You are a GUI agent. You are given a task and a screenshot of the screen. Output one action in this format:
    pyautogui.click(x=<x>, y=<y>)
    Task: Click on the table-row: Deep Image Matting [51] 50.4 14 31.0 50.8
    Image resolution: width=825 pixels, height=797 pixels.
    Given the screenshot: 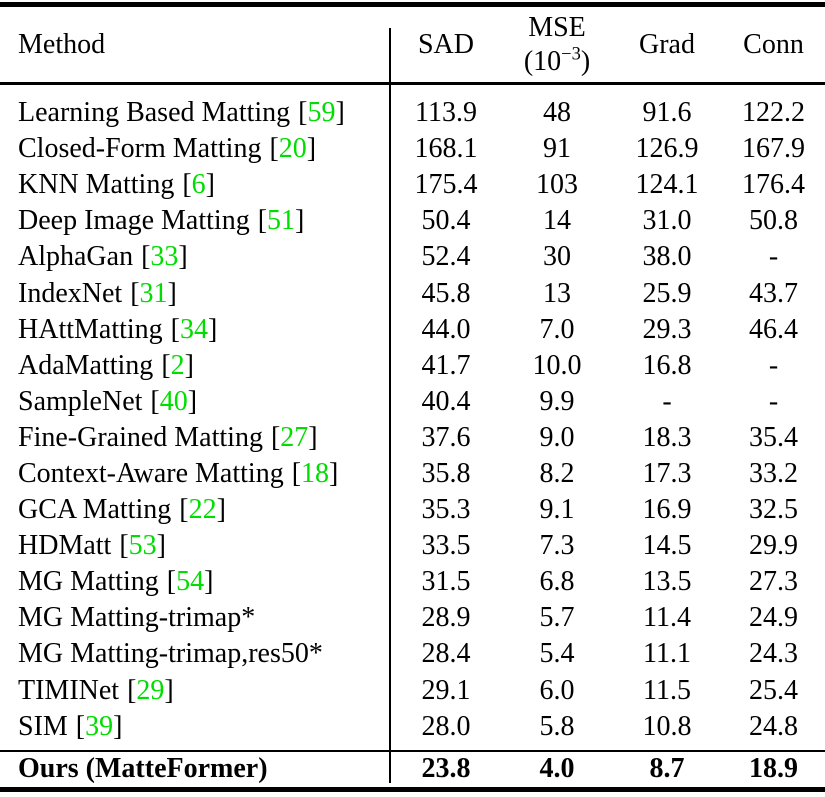 What is the action you would take?
    pyautogui.click(x=412, y=221)
    